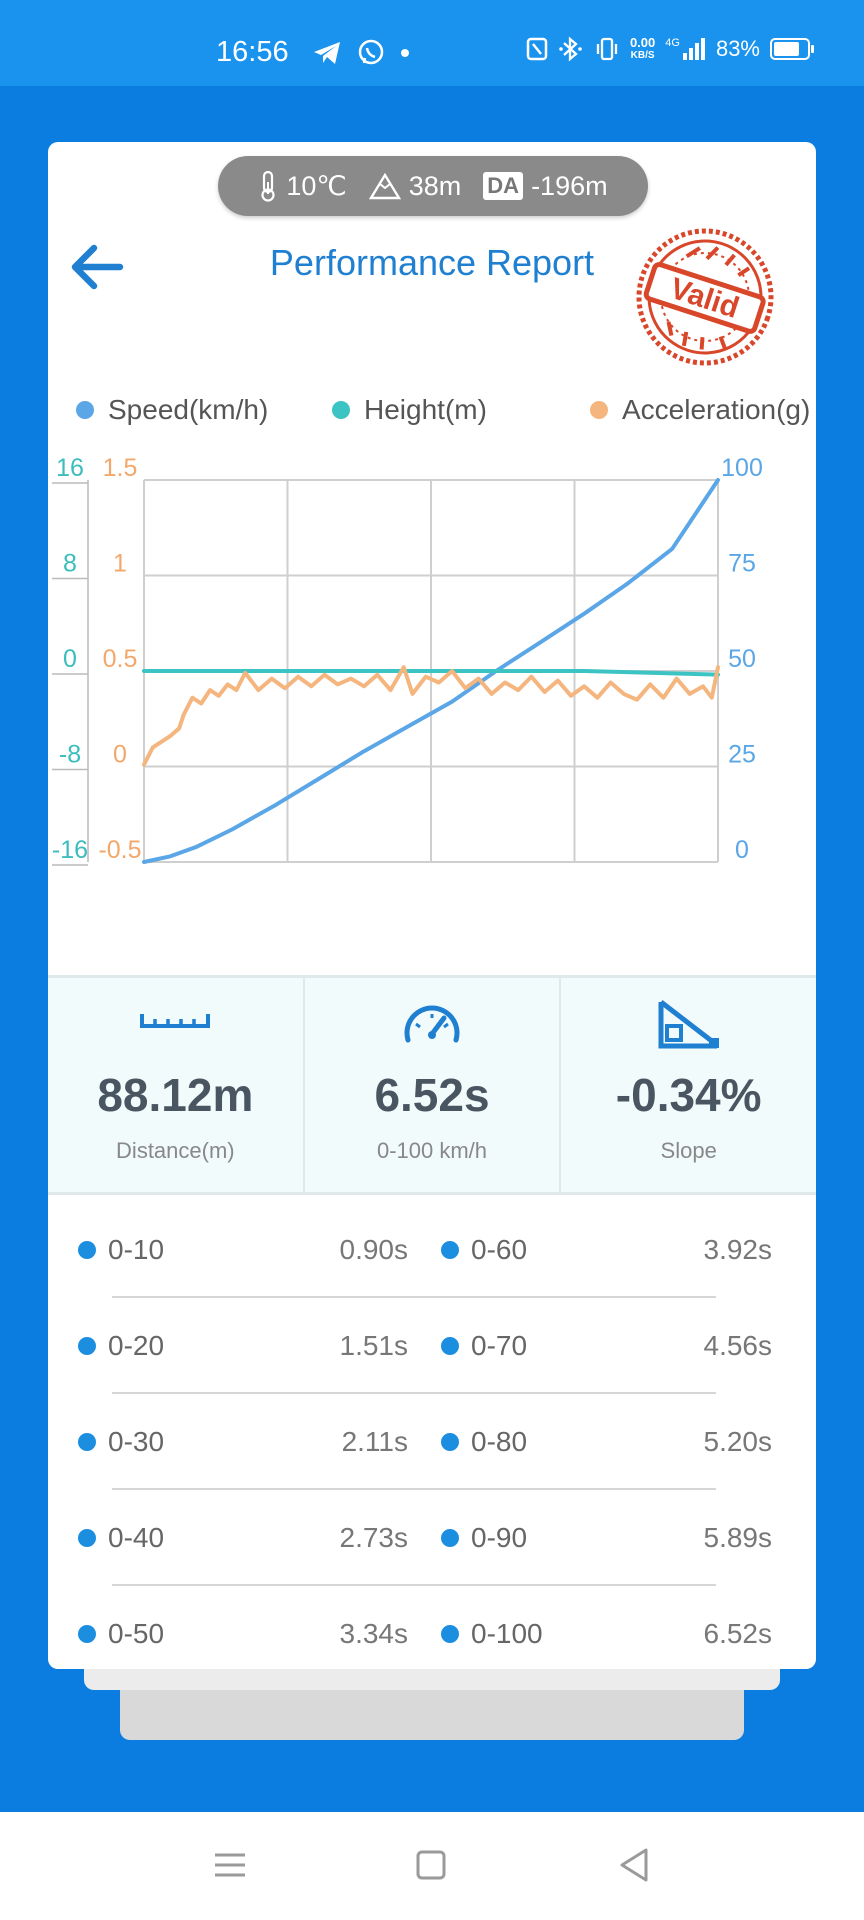 This screenshot has width=864, height=1920. Describe the element at coordinates (431, 671) in the screenshot. I see `speed-line` at that location.